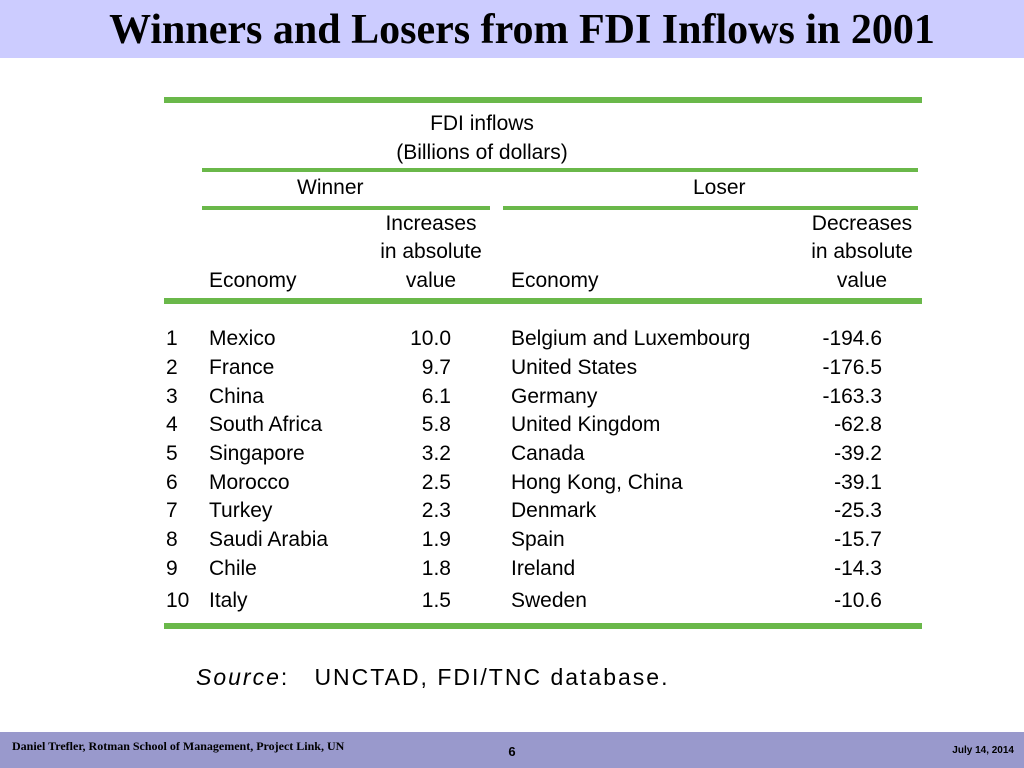 Image resolution: width=1024 pixels, height=768 pixels. Describe the element at coordinates (538, 539) in the screenshot. I see `row-loser-economy: Spain` at that location.